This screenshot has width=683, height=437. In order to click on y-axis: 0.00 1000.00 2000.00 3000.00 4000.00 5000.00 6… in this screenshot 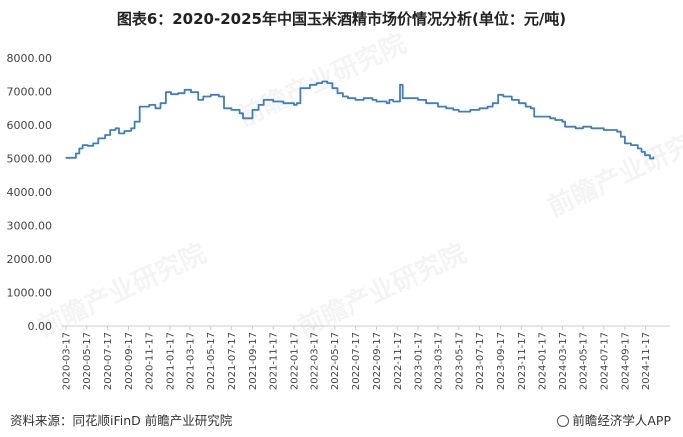, I will do `click(30, 192)`.